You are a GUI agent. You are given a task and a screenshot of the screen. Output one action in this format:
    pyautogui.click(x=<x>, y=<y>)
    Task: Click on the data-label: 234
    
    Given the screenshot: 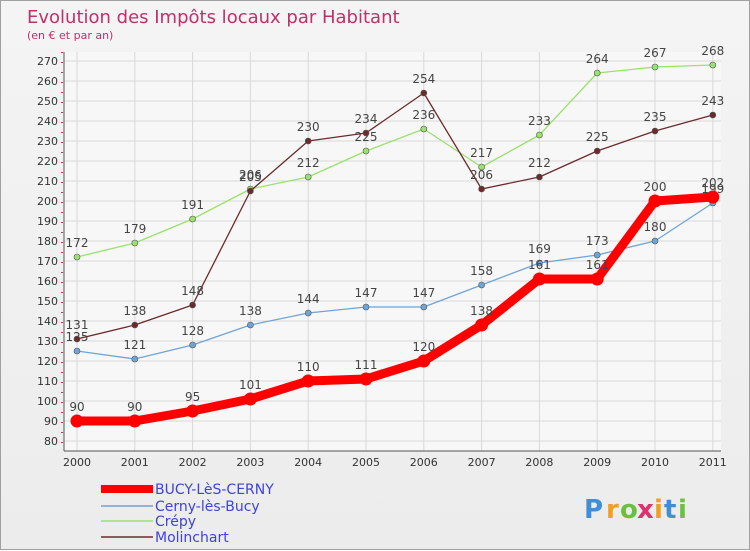 What is the action you would take?
    pyautogui.click(x=366, y=119)
    